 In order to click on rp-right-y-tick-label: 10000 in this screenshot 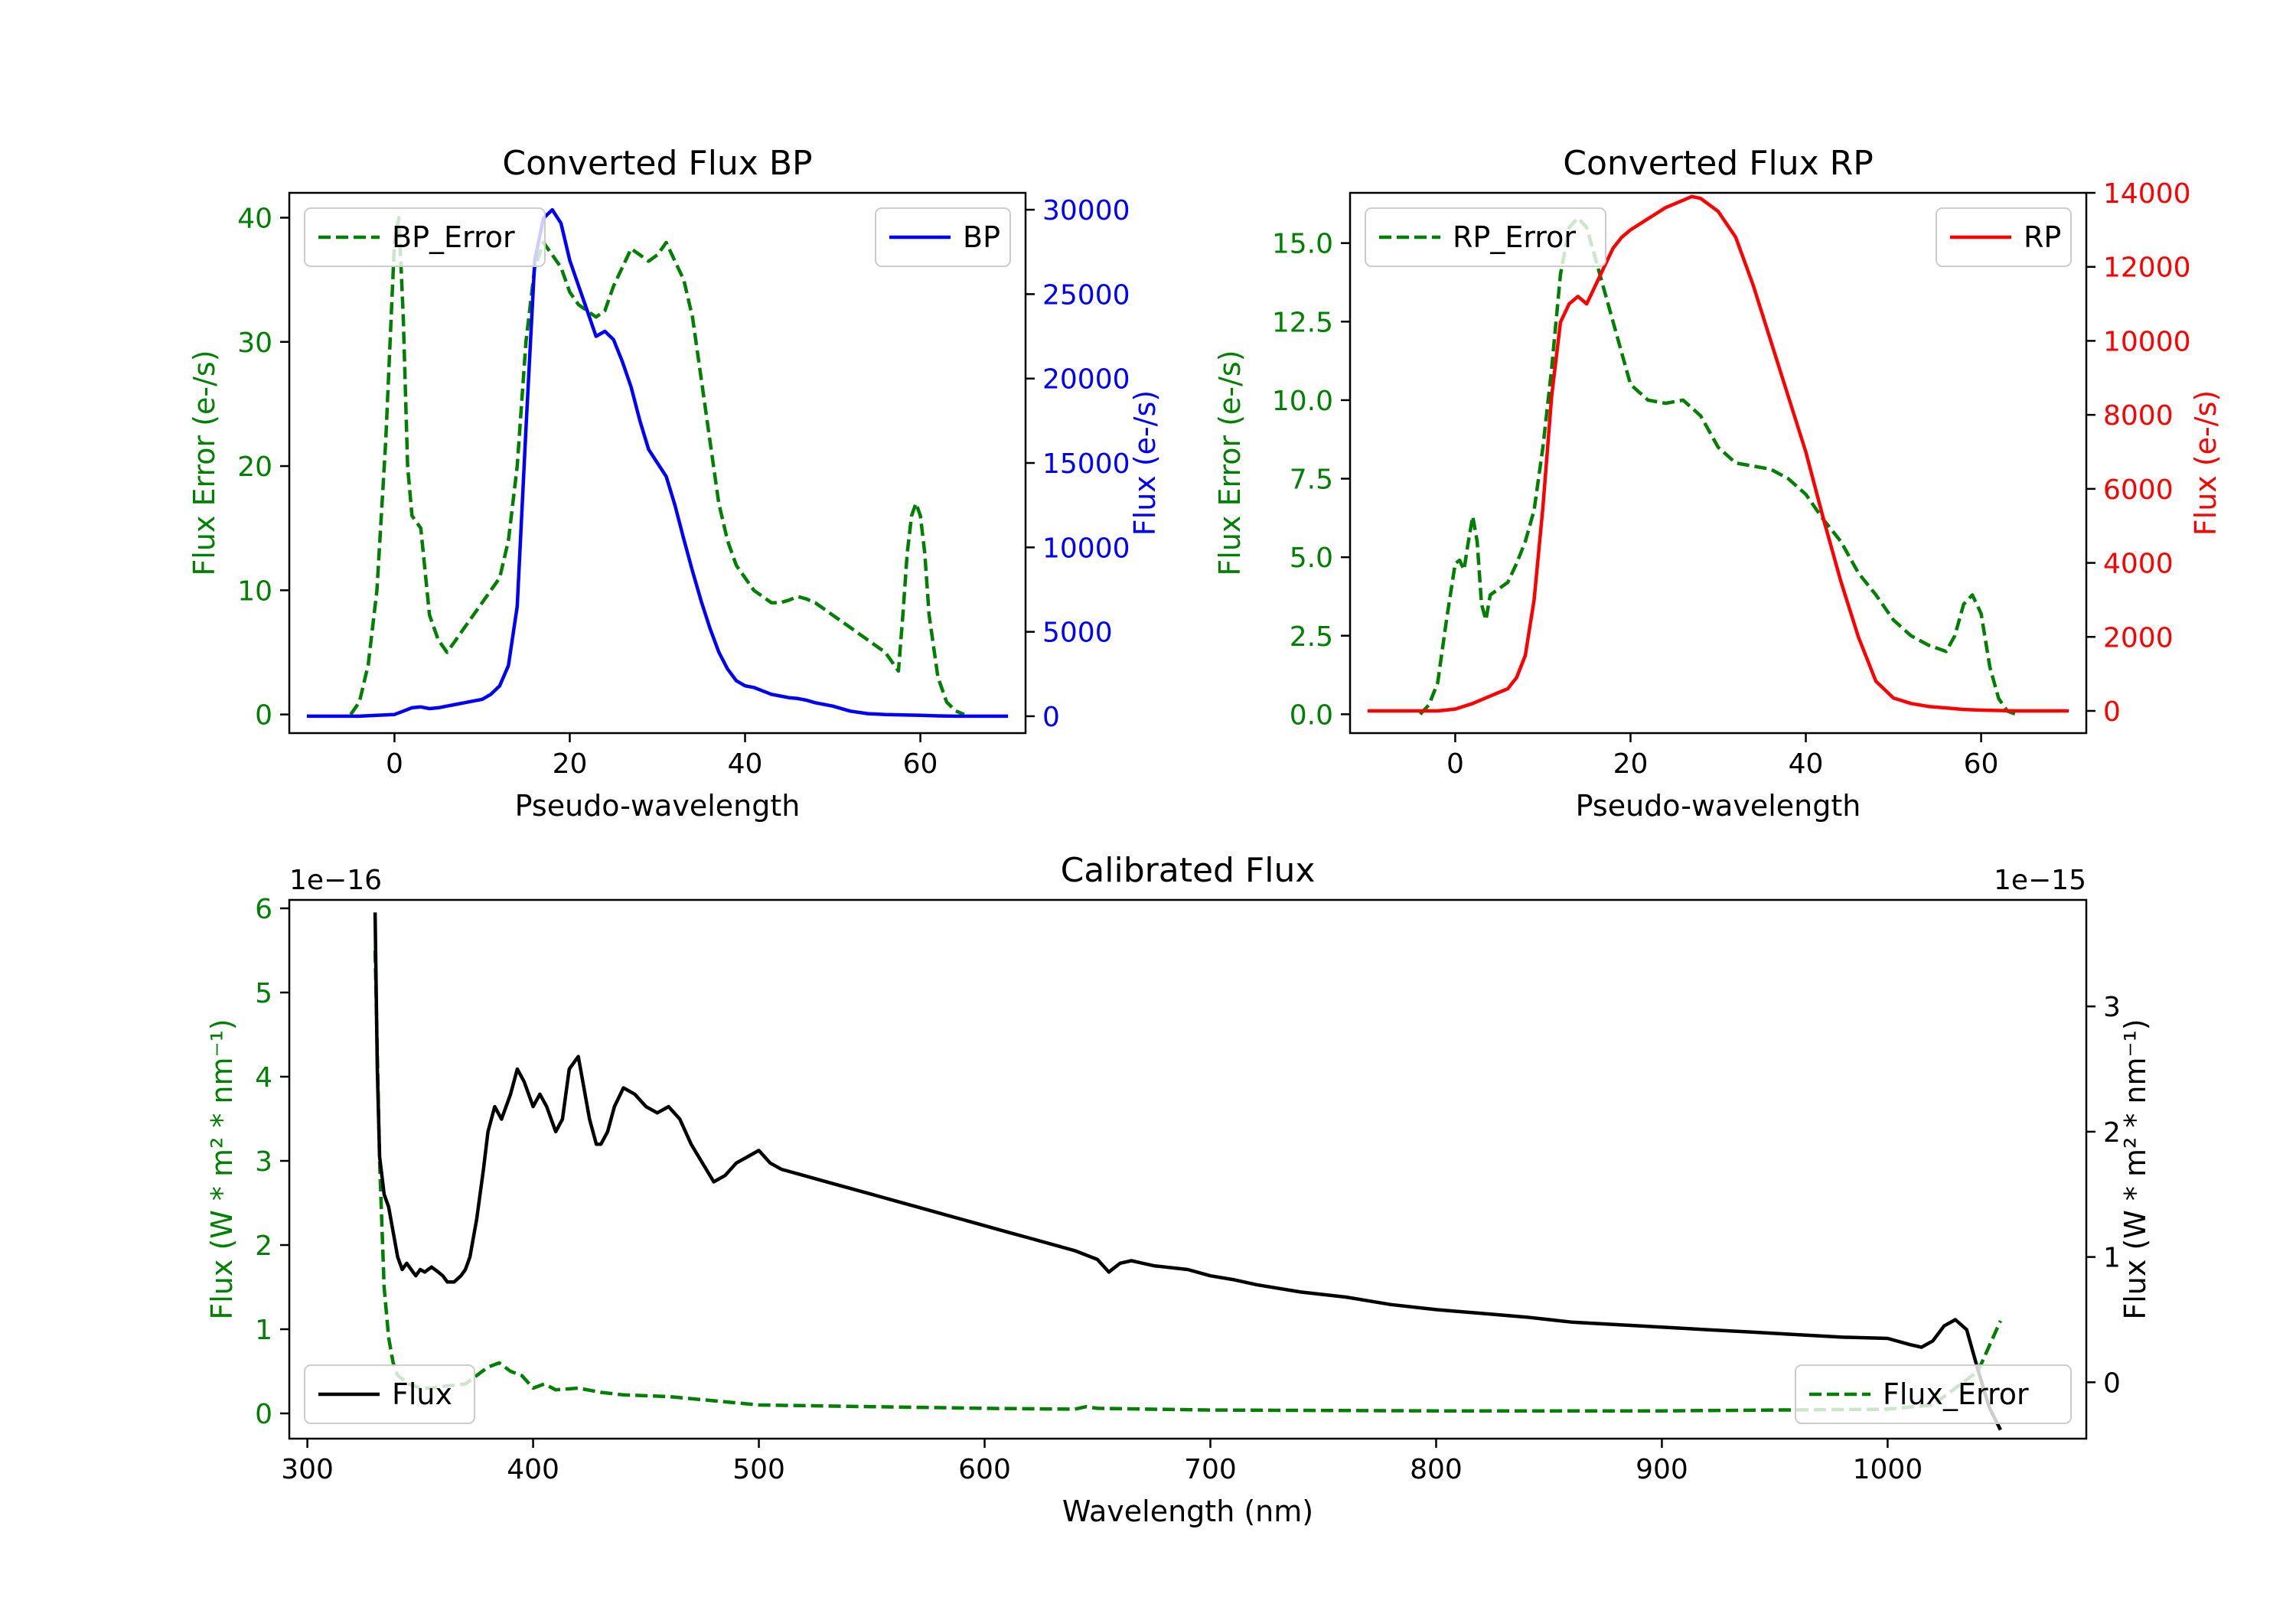, I will do `click(2147, 341)`.